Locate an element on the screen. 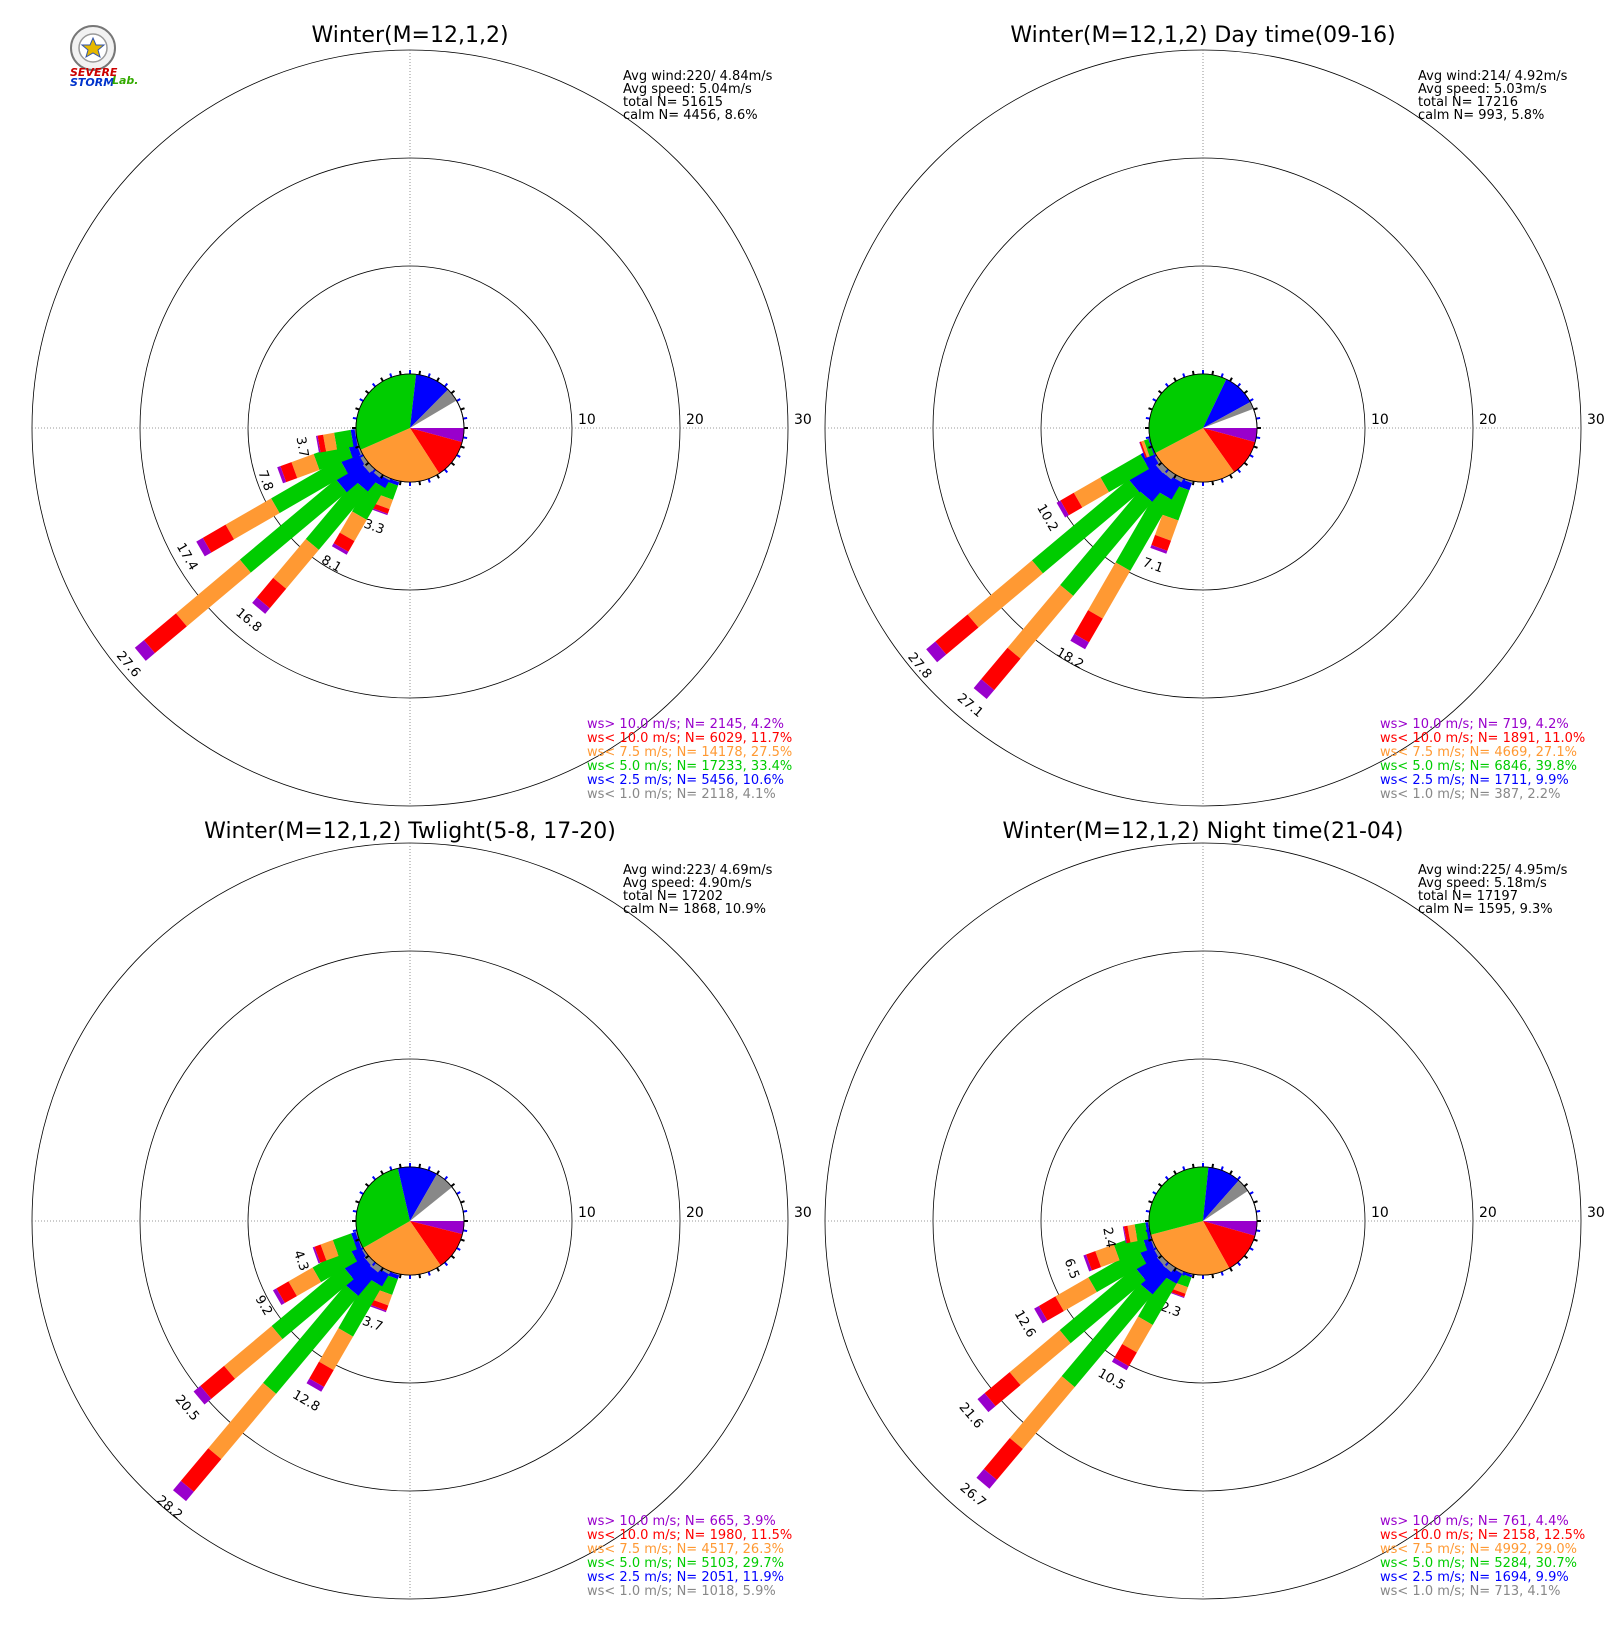  lab-logo: SEVERE STORM Lab. is located at coordinates (104, 57).